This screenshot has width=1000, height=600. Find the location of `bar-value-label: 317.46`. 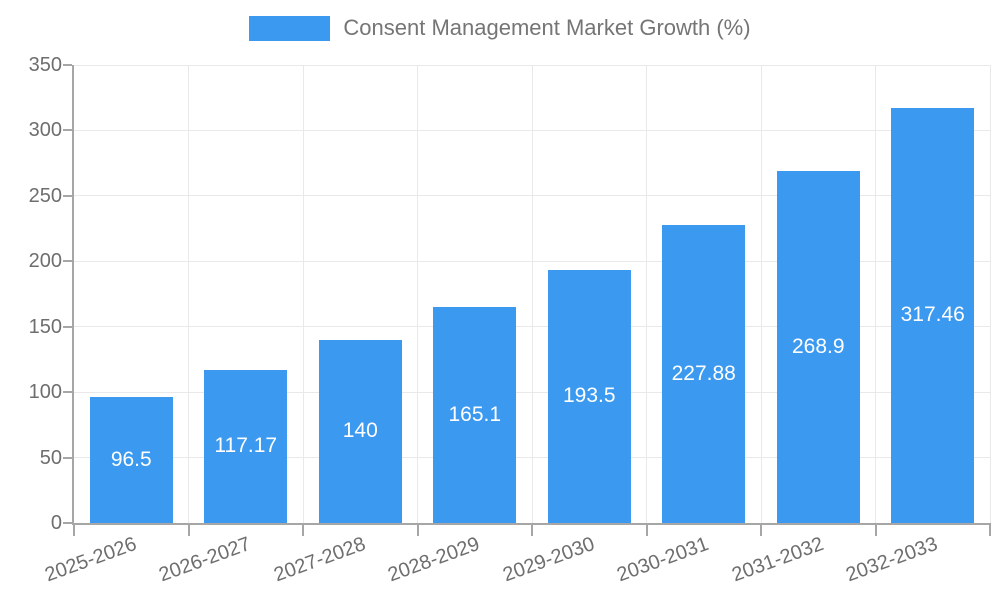

bar-value-label: 317.46 is located at coordinates (932, 315).